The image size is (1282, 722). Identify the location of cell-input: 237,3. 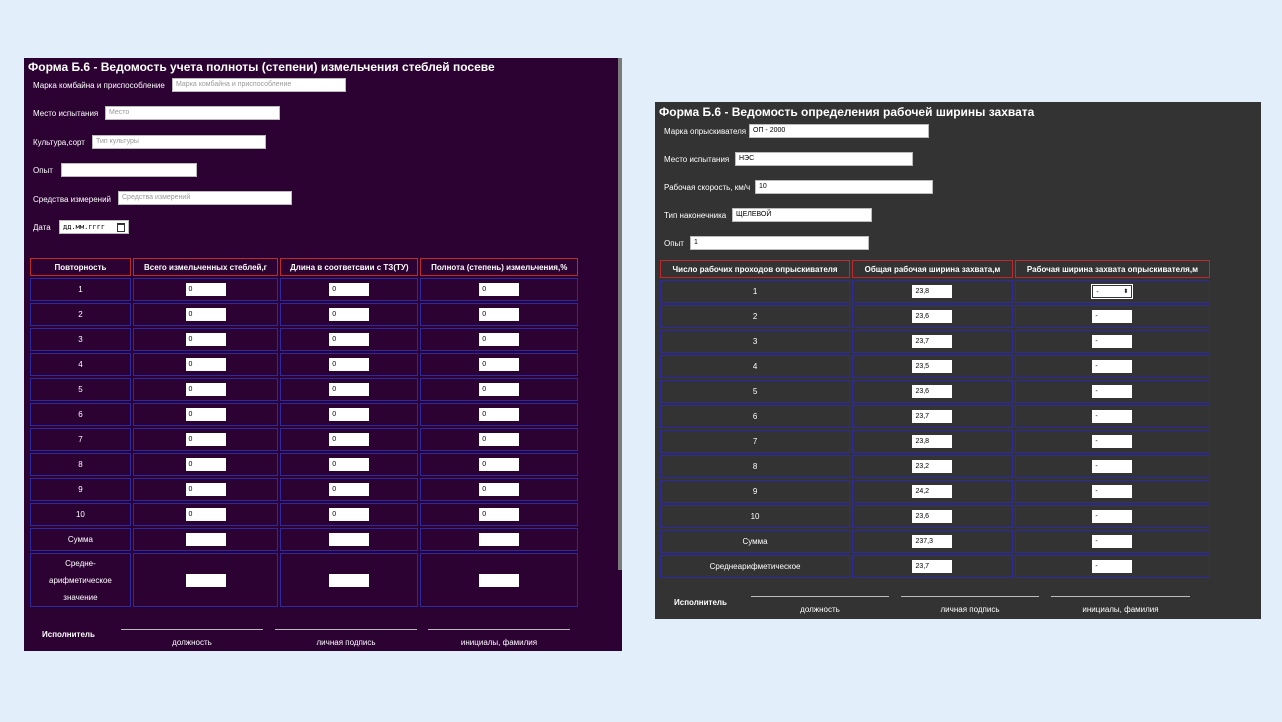
(932, 541).